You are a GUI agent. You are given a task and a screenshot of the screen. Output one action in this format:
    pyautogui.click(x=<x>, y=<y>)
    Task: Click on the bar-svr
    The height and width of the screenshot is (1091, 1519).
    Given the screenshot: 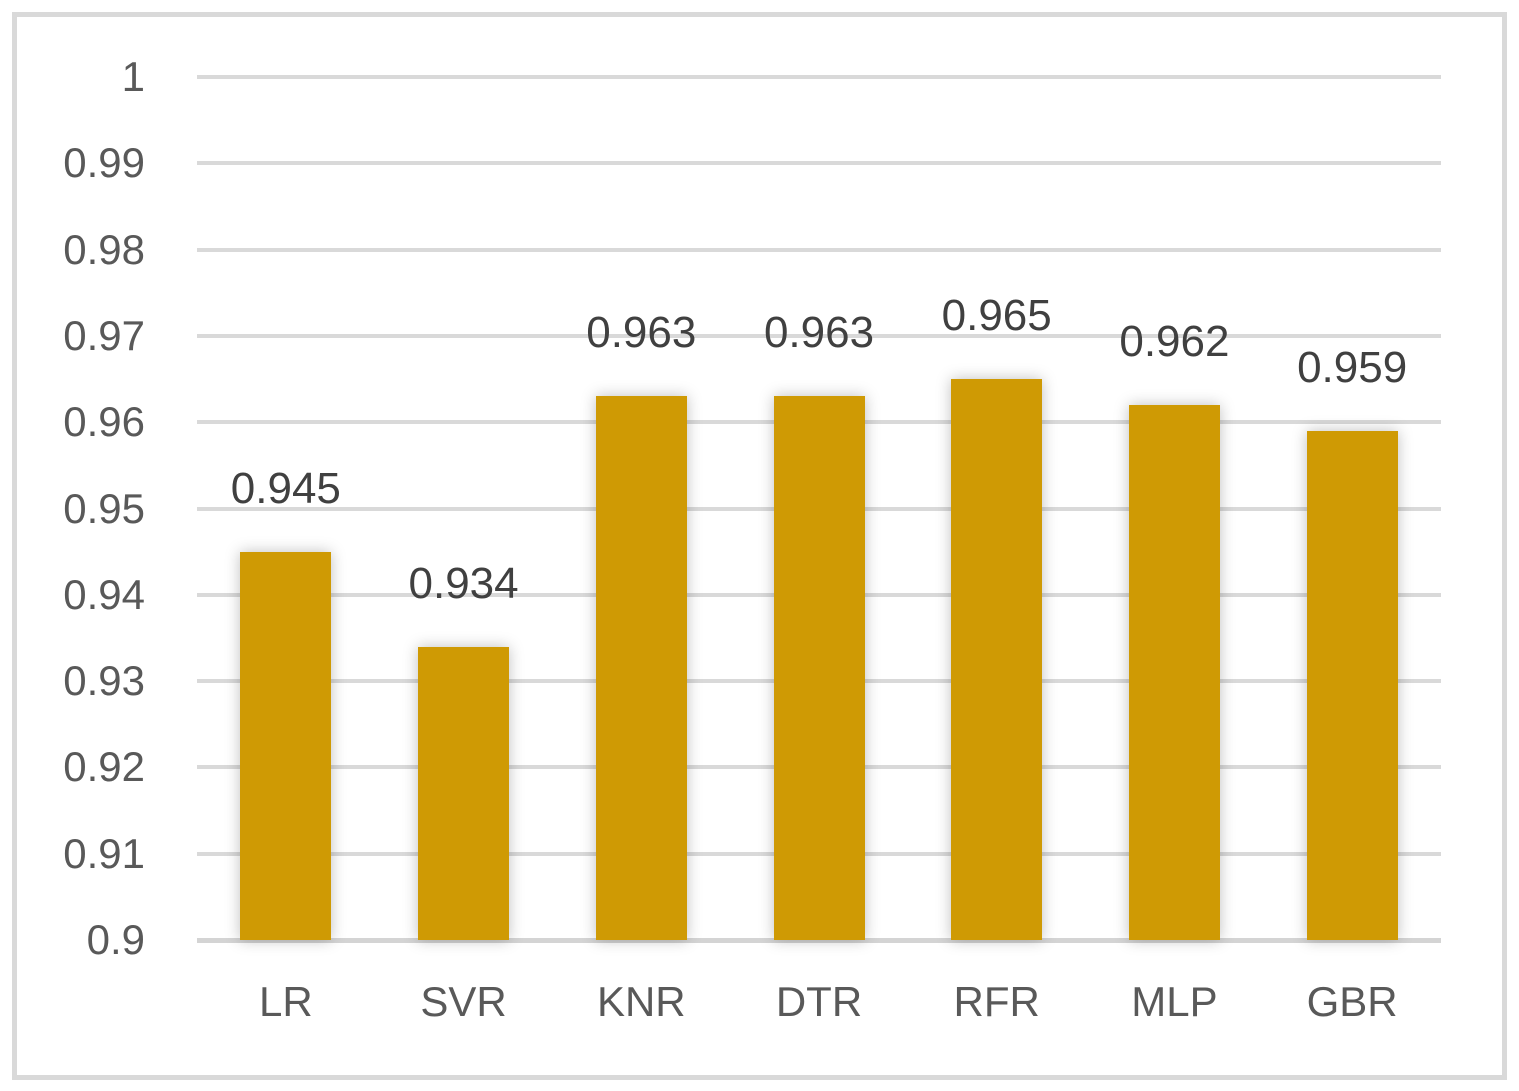 What is the action you would take?
    pyautogui.click(x=464, y=793)
    